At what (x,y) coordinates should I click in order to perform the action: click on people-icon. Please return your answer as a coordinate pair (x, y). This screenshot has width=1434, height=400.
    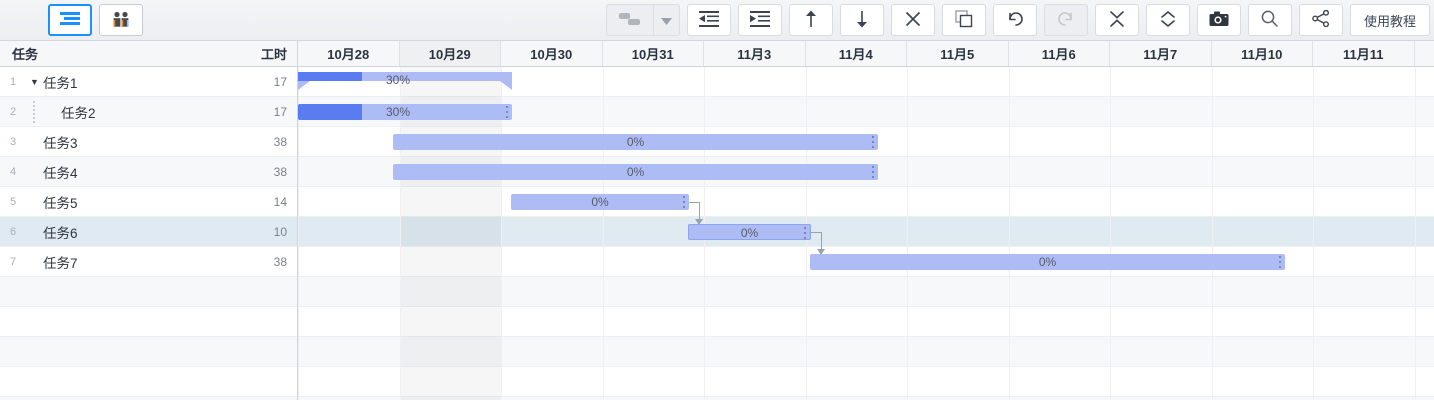
    Looking at the image, I should click on (121, 20).